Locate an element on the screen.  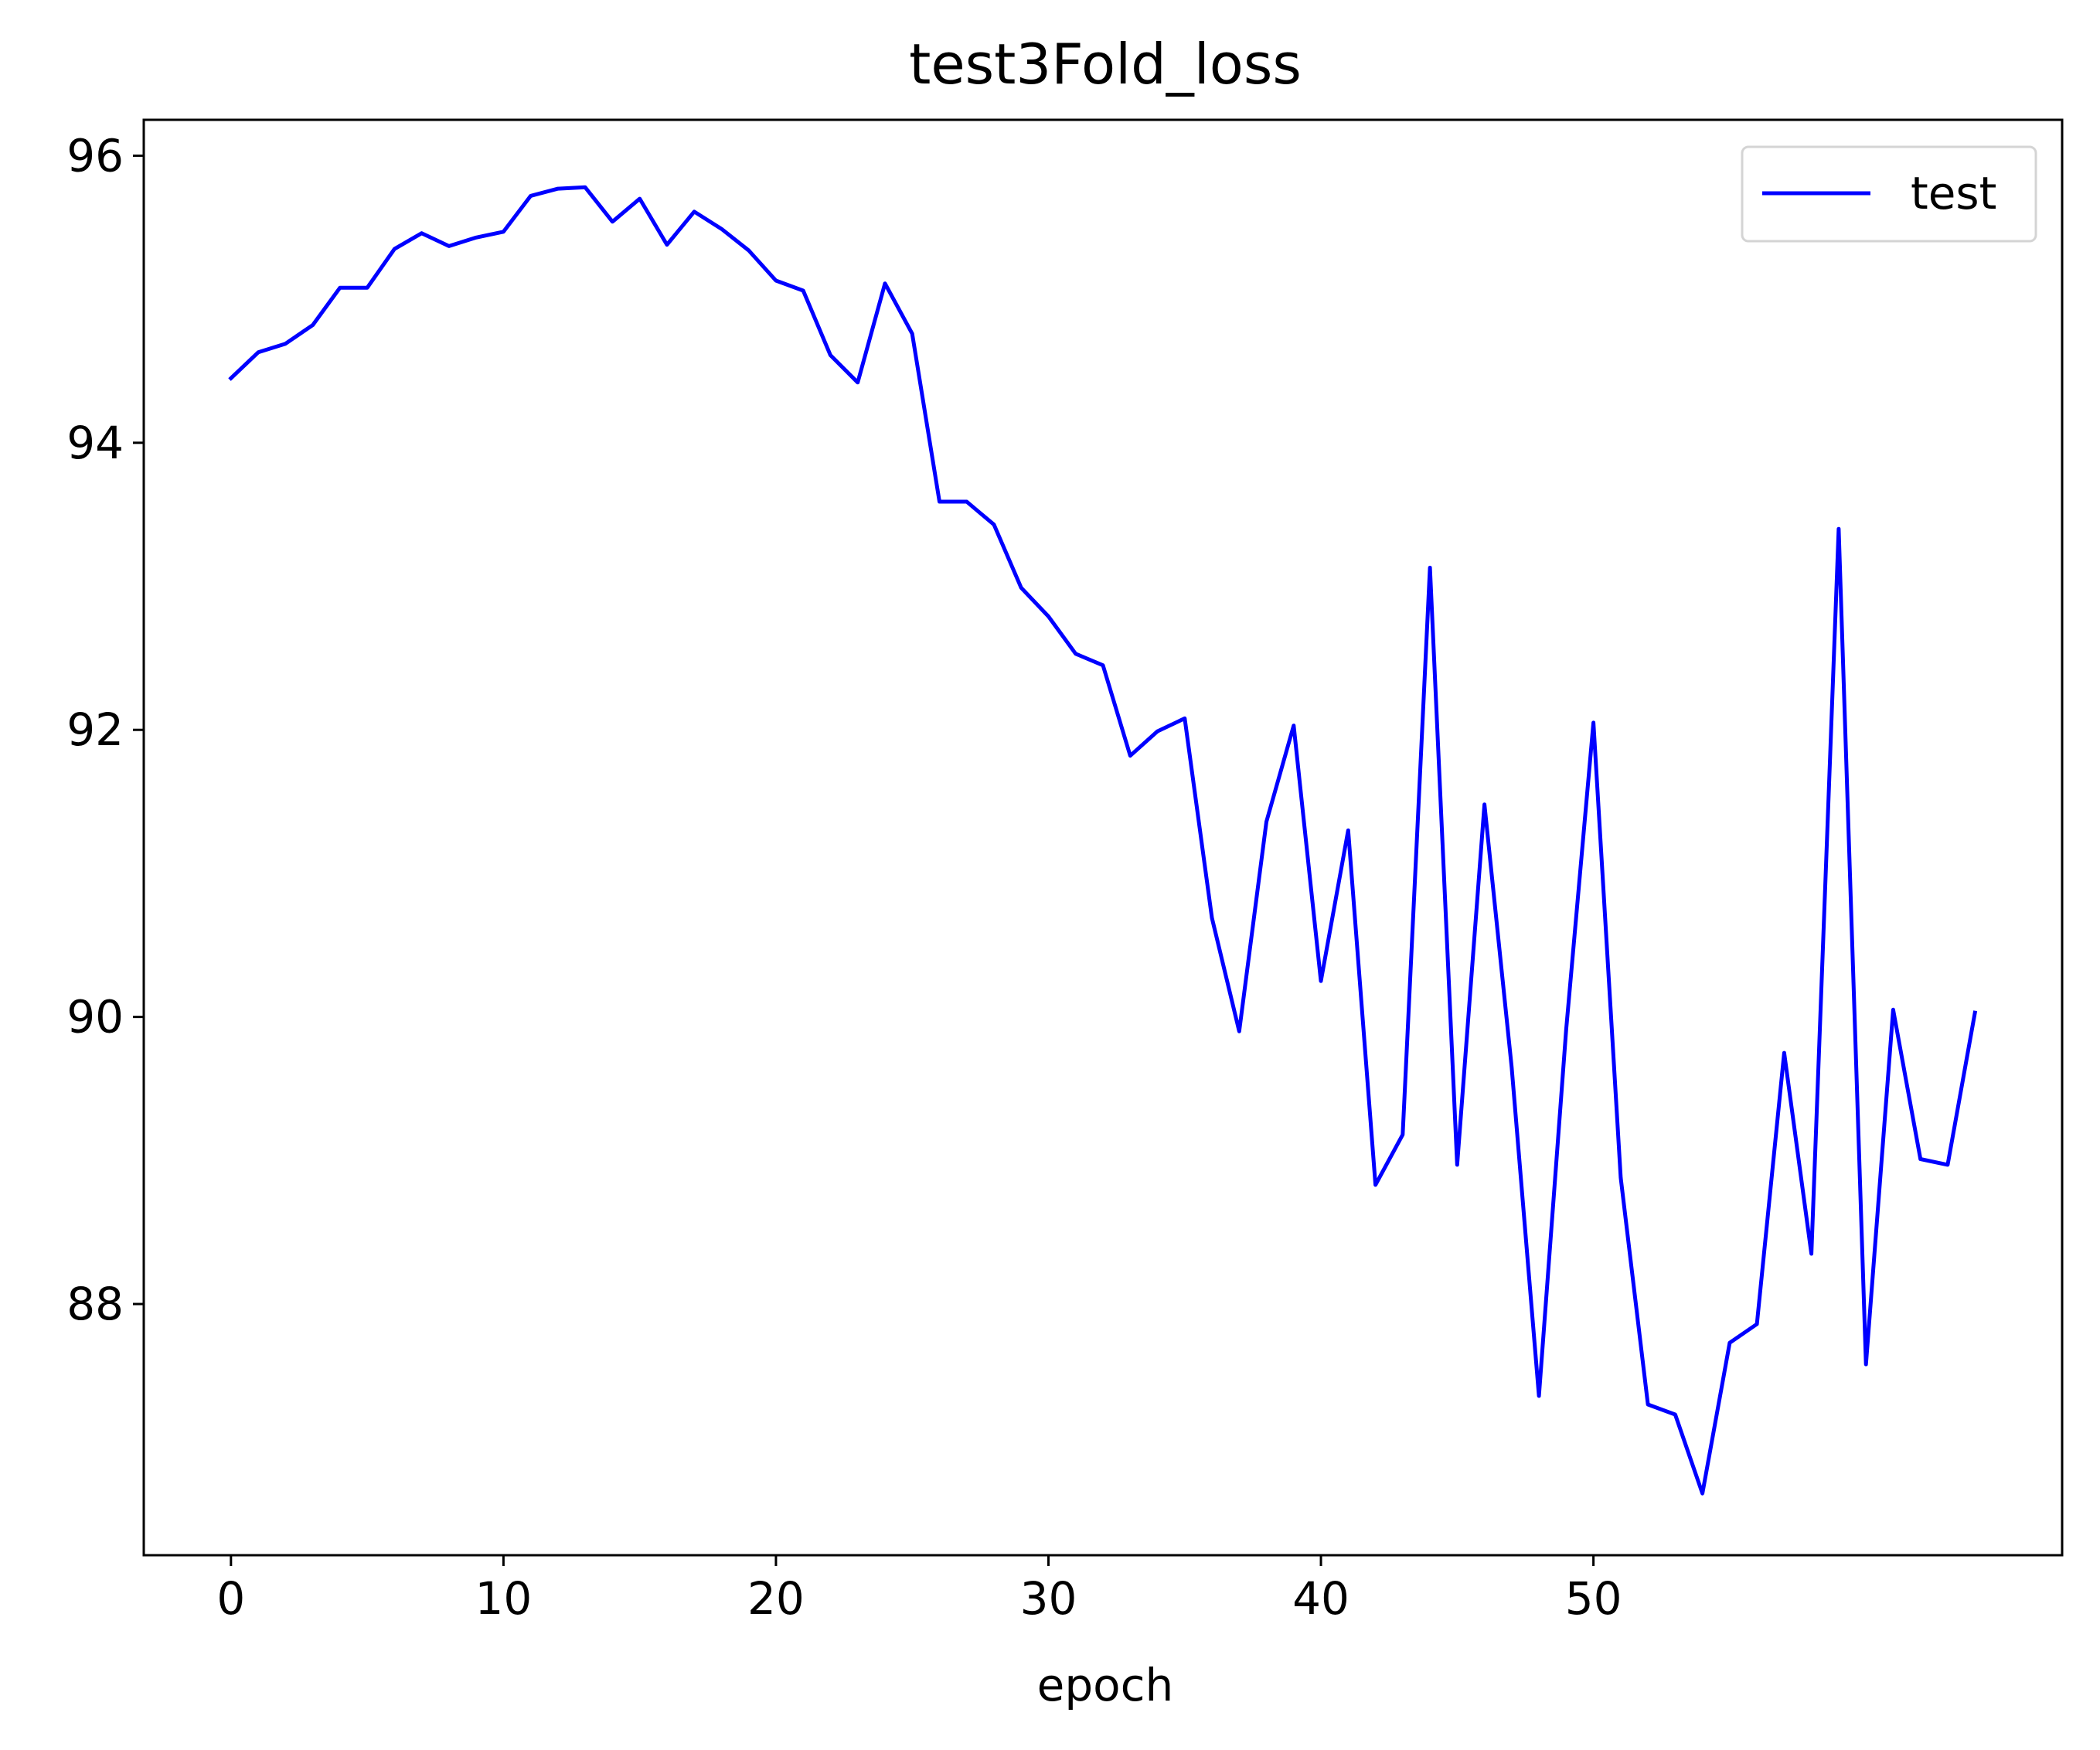
y-tick-label: 94 is located at coordinates (95, 443).